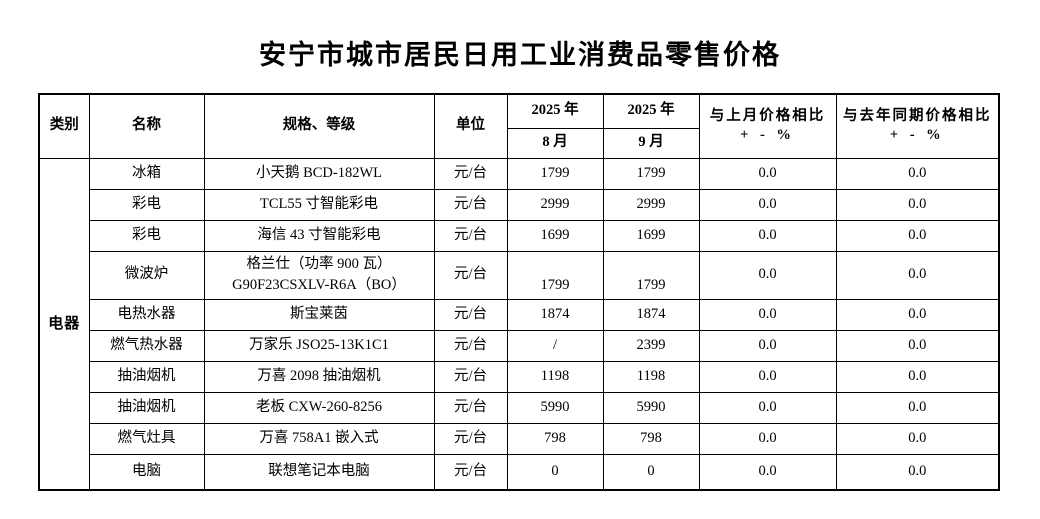  Describe the element at coordinates (651, 111) in the screenshot. I see `header-sep-year: 2025 年` at that location.